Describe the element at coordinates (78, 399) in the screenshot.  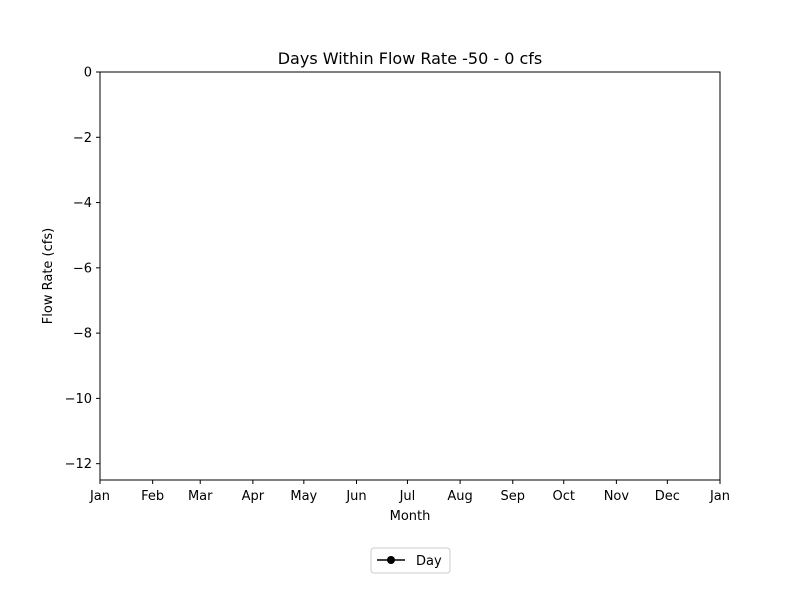
I see `y-tick-label: −10` at that location.